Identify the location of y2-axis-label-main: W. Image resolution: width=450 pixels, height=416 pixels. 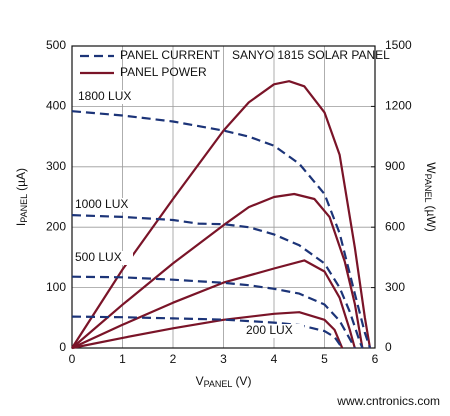
(431, 168).